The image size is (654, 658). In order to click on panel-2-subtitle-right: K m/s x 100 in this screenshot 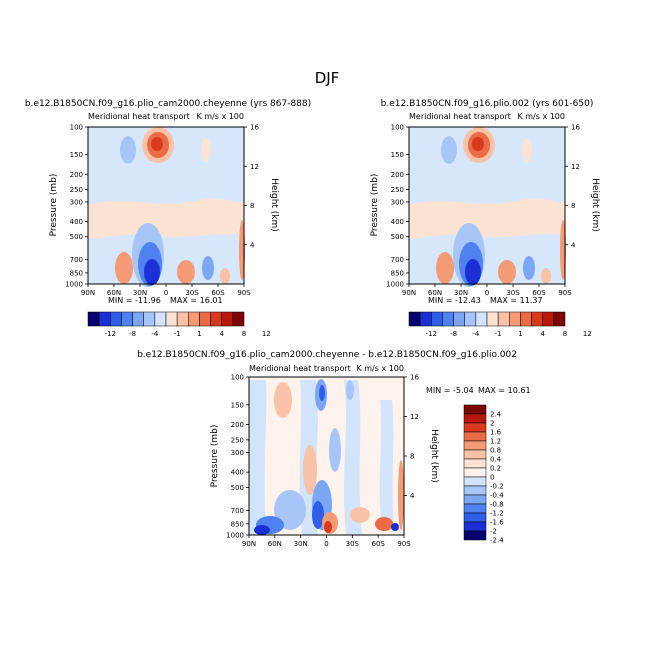, I will do `click(541, 116)`.